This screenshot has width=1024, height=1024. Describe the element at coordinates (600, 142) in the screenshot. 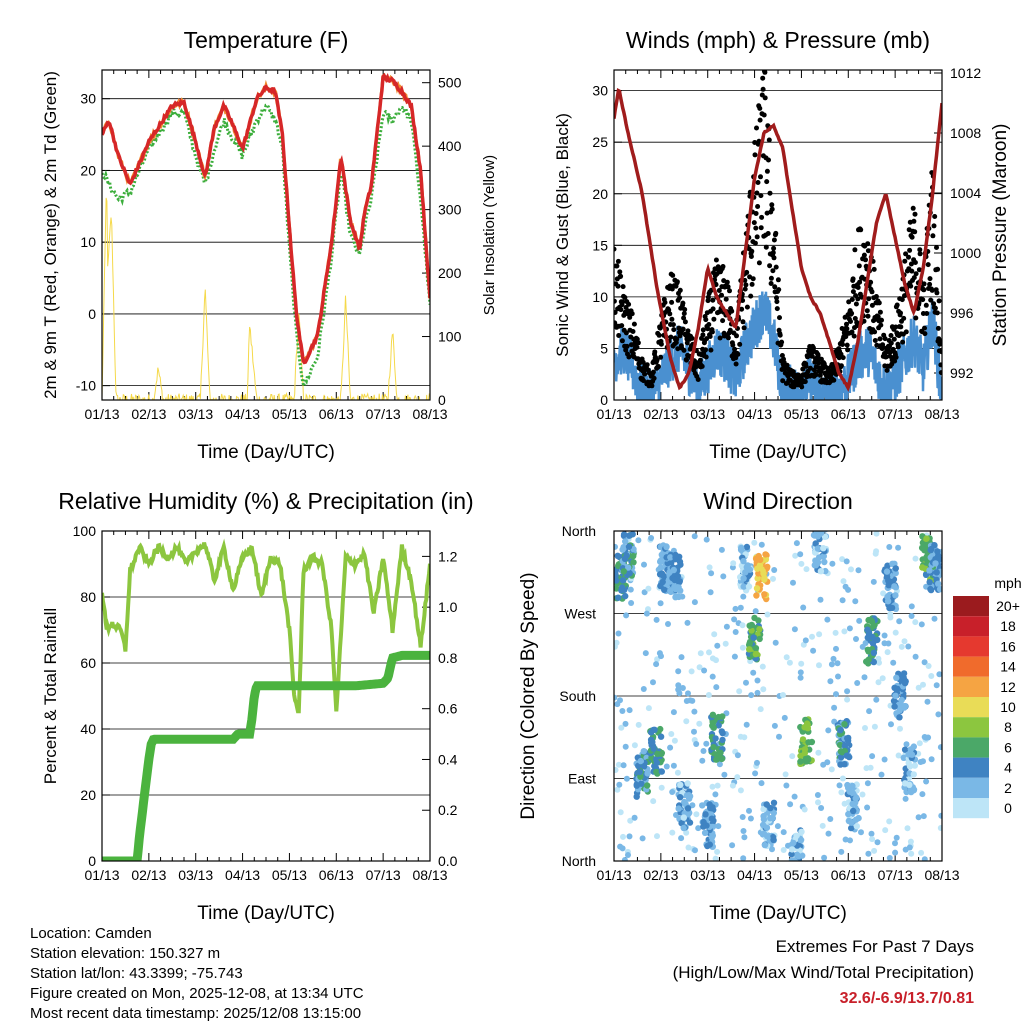

I see `y-tick-label: 25` at that location.